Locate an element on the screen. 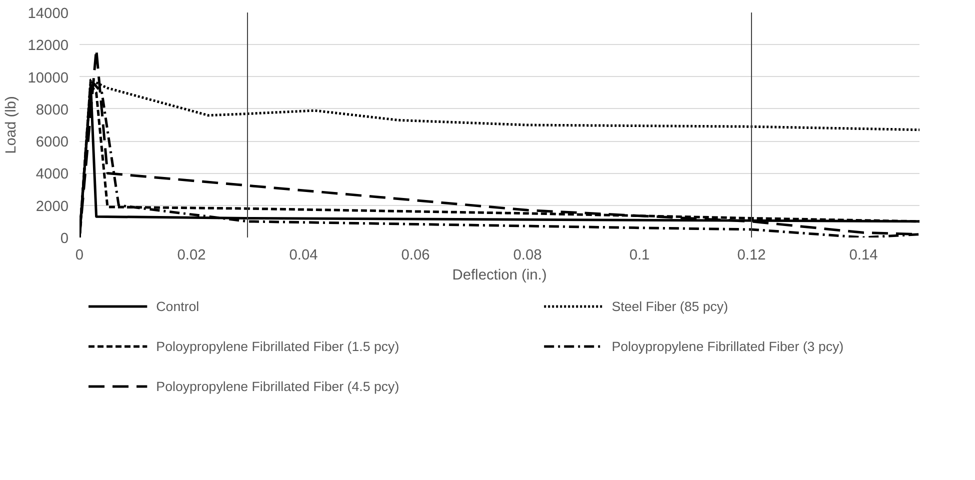  legend-label: Control is located at coordinates (178, 306).